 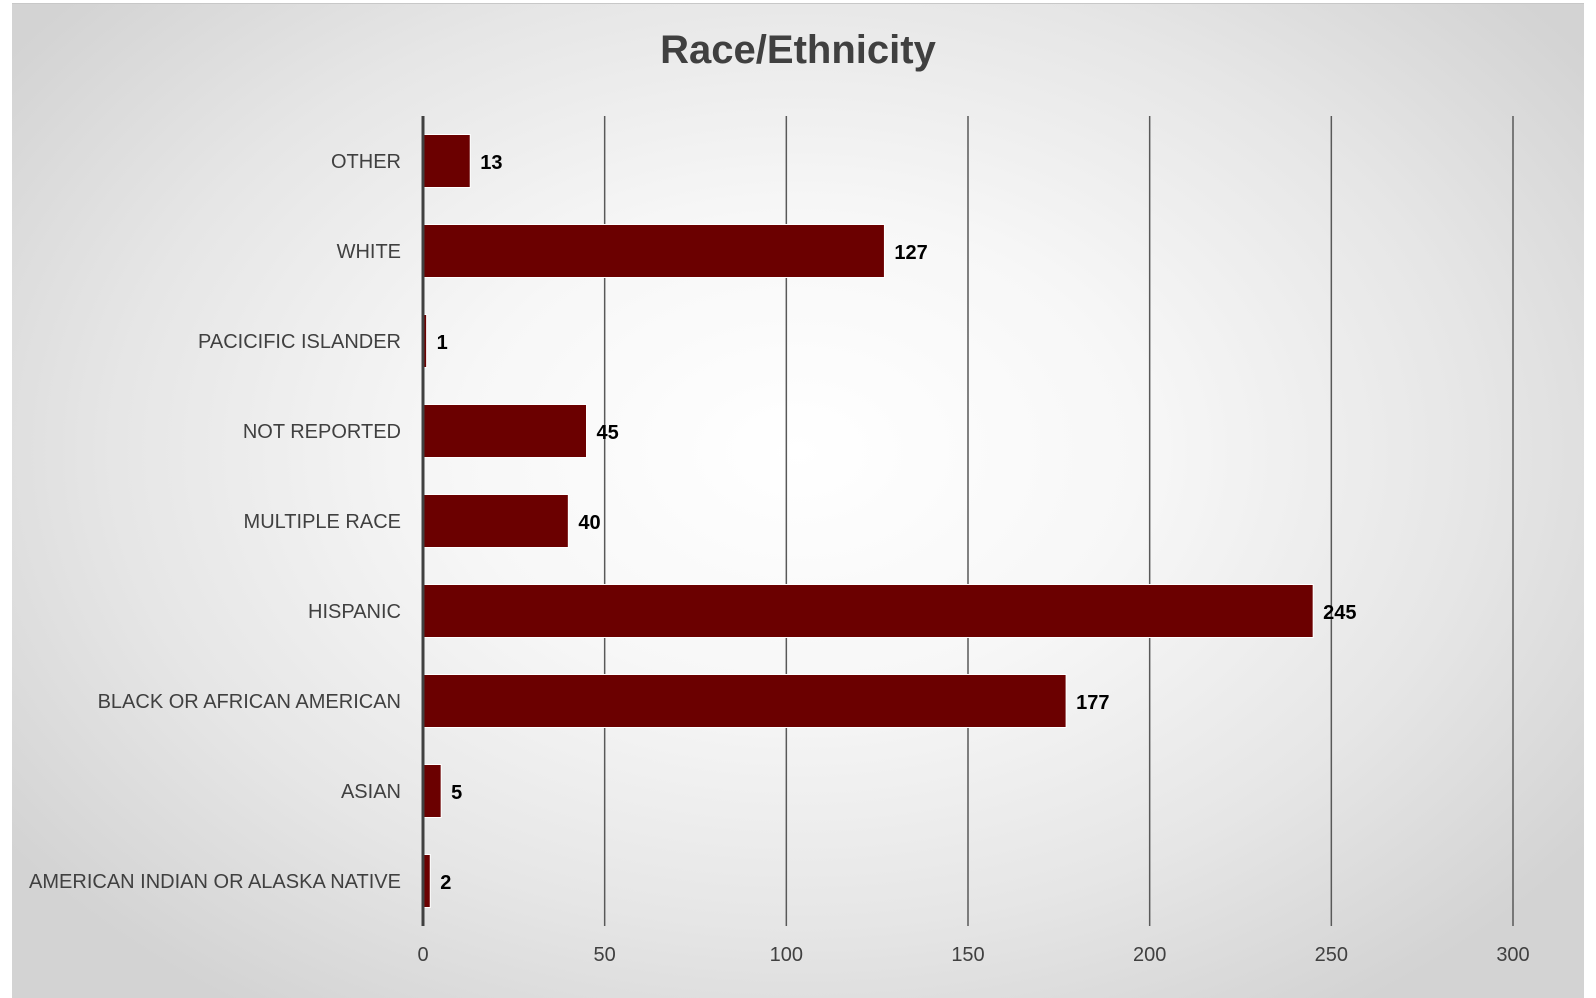 What do you see at coordinates (322, 432) in the screenshot?
I see `category-label: NOT REPORTED` at bounding box center [322, 432].